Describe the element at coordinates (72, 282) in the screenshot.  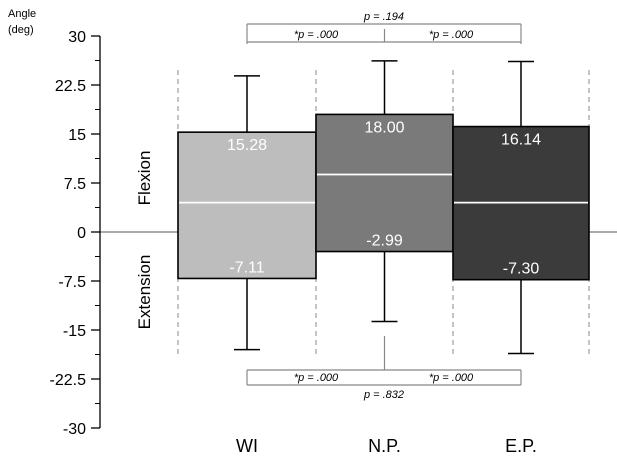
I see `y-tick-label: -7.5` at that location.